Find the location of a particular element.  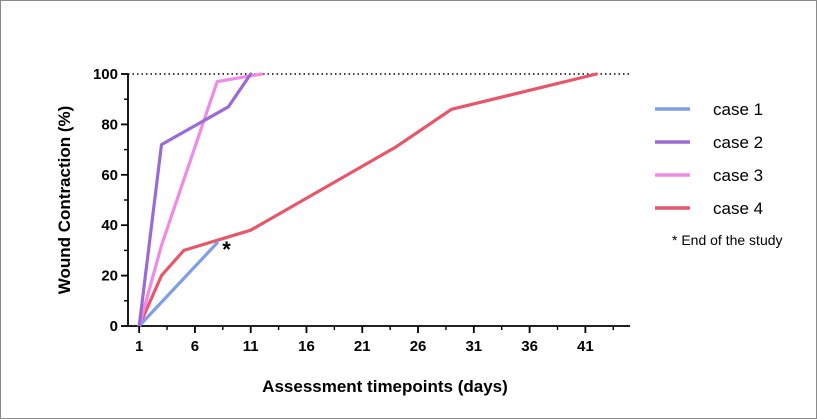

legend-item-case-1: case 1 is located at coordinates (709, 109).